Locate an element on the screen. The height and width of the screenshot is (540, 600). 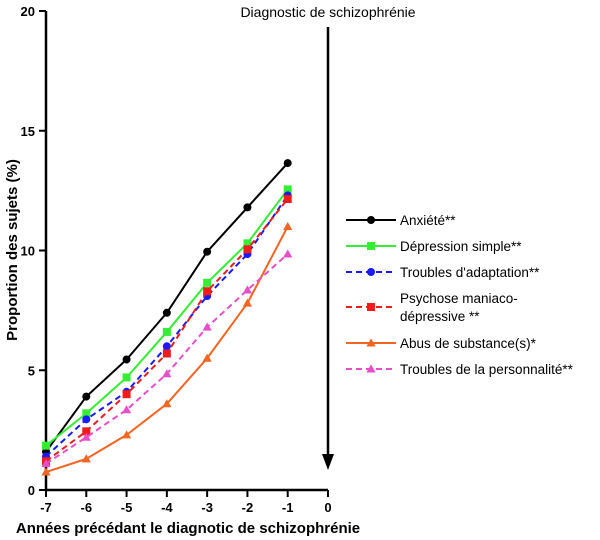
y-tick-label: 5 is located at coordinates (31, 370).